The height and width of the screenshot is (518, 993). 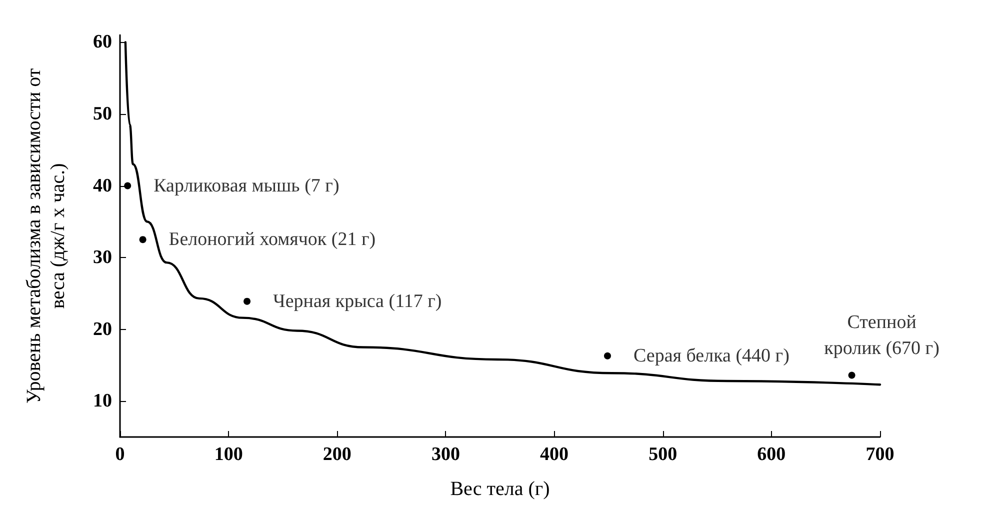 I want to click on y-tick-label: 20, so click(x=102, y=329).